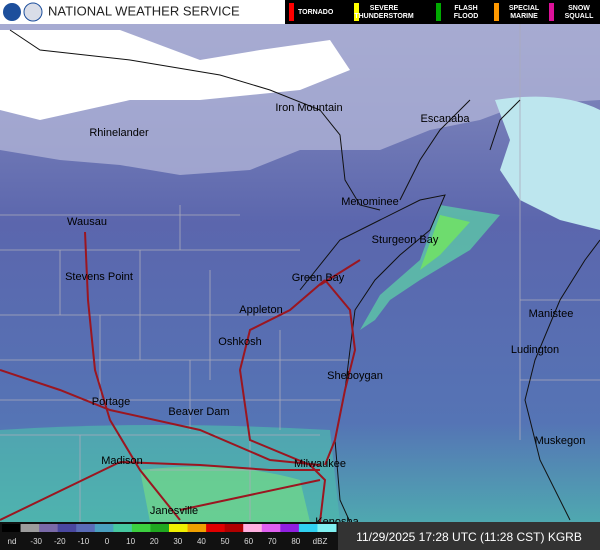  What do you see at coordinates (122, 461) in the screenshot?
I see `city-label: Madison` at bounding box center [122, 461].